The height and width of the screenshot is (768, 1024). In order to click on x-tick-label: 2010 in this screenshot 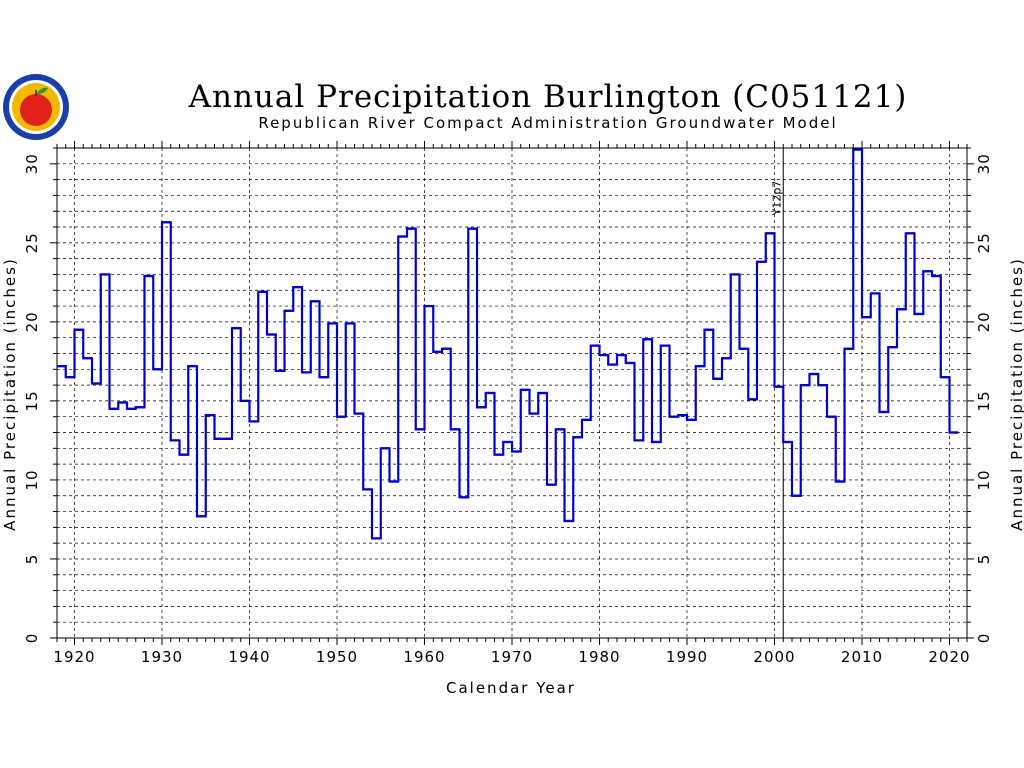, I will do `click(862, 657)`.